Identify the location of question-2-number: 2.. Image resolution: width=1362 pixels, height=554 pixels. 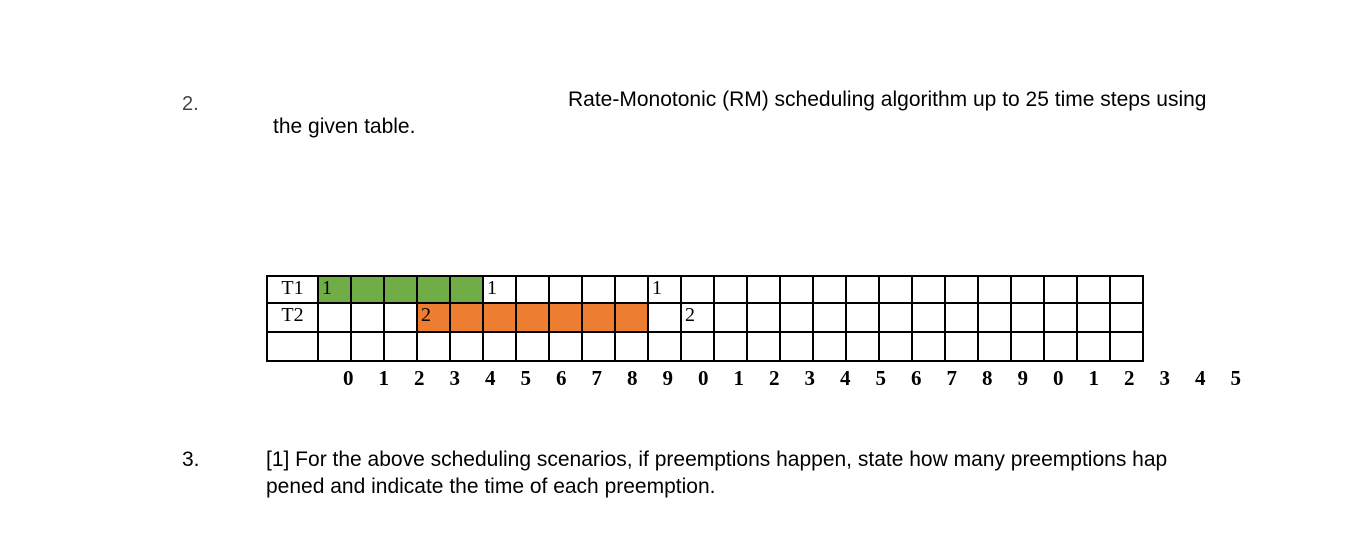
(190, 104).